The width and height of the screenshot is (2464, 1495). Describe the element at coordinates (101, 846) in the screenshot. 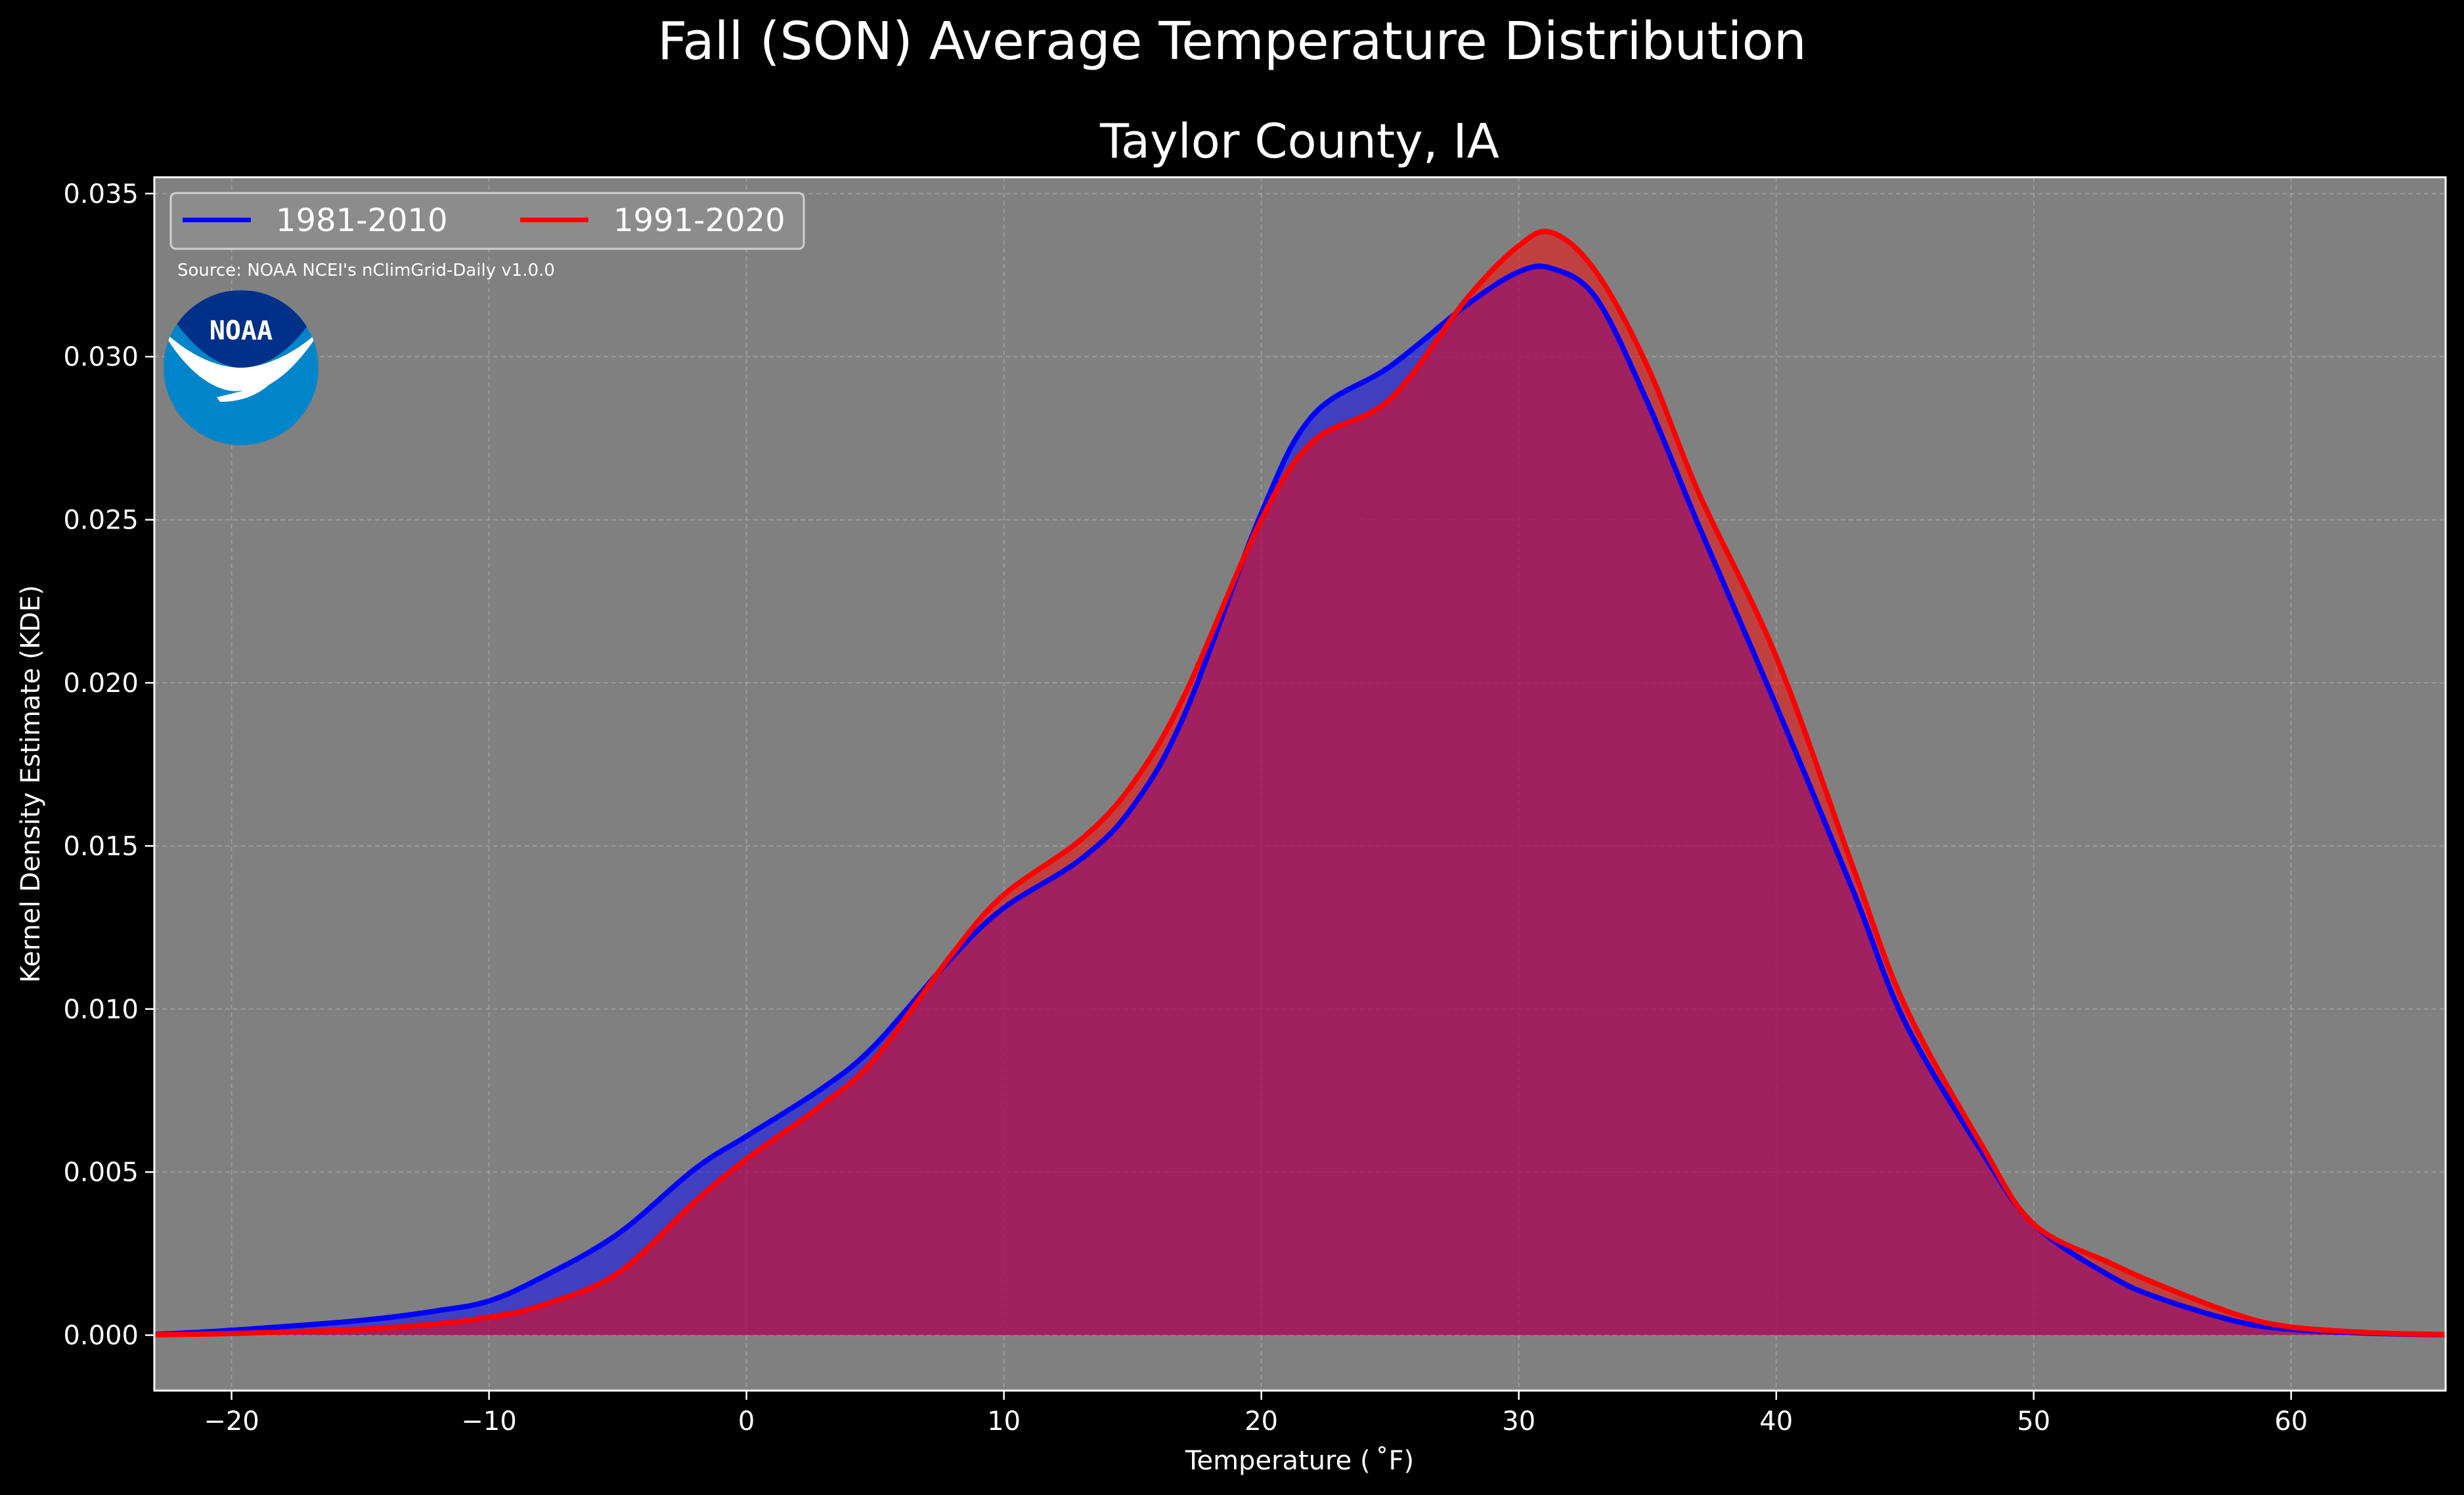

I see `y-tick-label: 0.015` at that location.